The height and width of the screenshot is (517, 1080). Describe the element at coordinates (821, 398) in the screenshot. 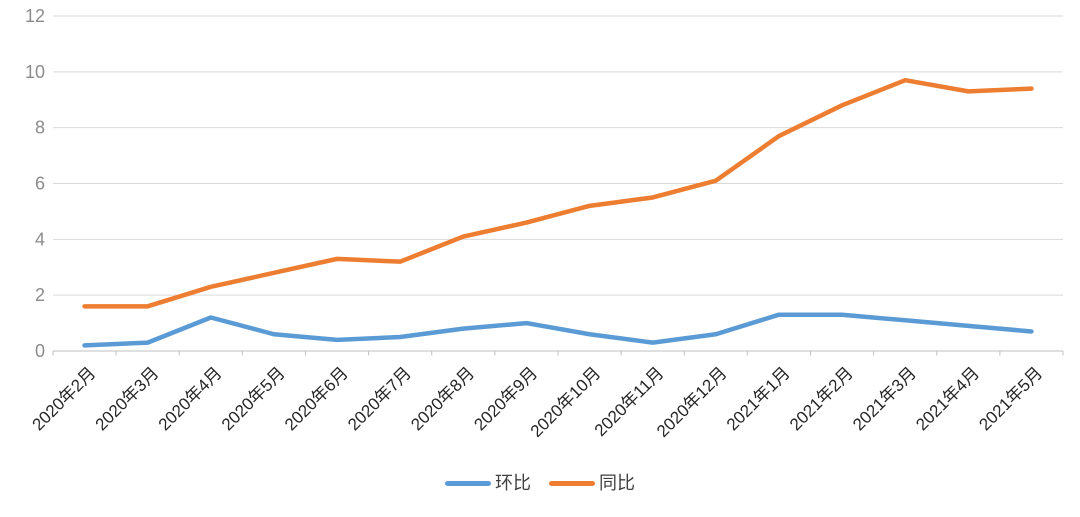

I see `x-axis-tick-label: 2021年2月` at that location.